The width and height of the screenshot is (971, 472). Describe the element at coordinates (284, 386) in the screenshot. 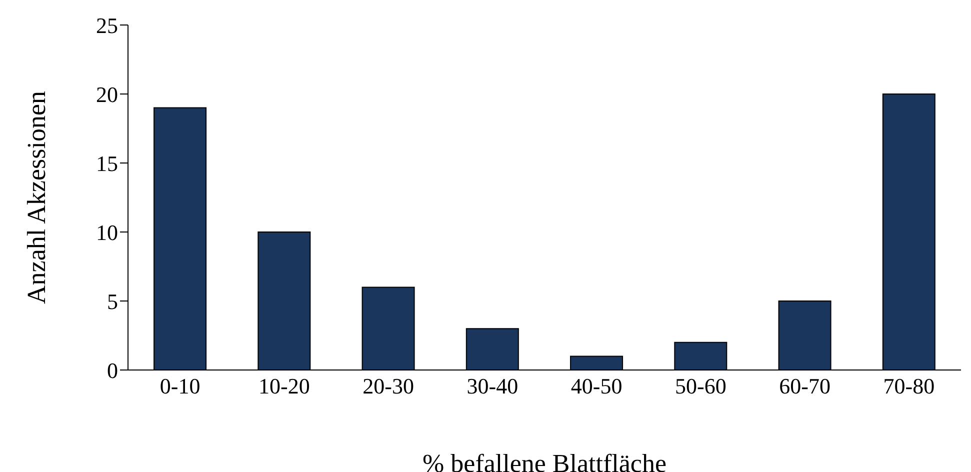

I see `x-tick-label: 10-20` at that location.